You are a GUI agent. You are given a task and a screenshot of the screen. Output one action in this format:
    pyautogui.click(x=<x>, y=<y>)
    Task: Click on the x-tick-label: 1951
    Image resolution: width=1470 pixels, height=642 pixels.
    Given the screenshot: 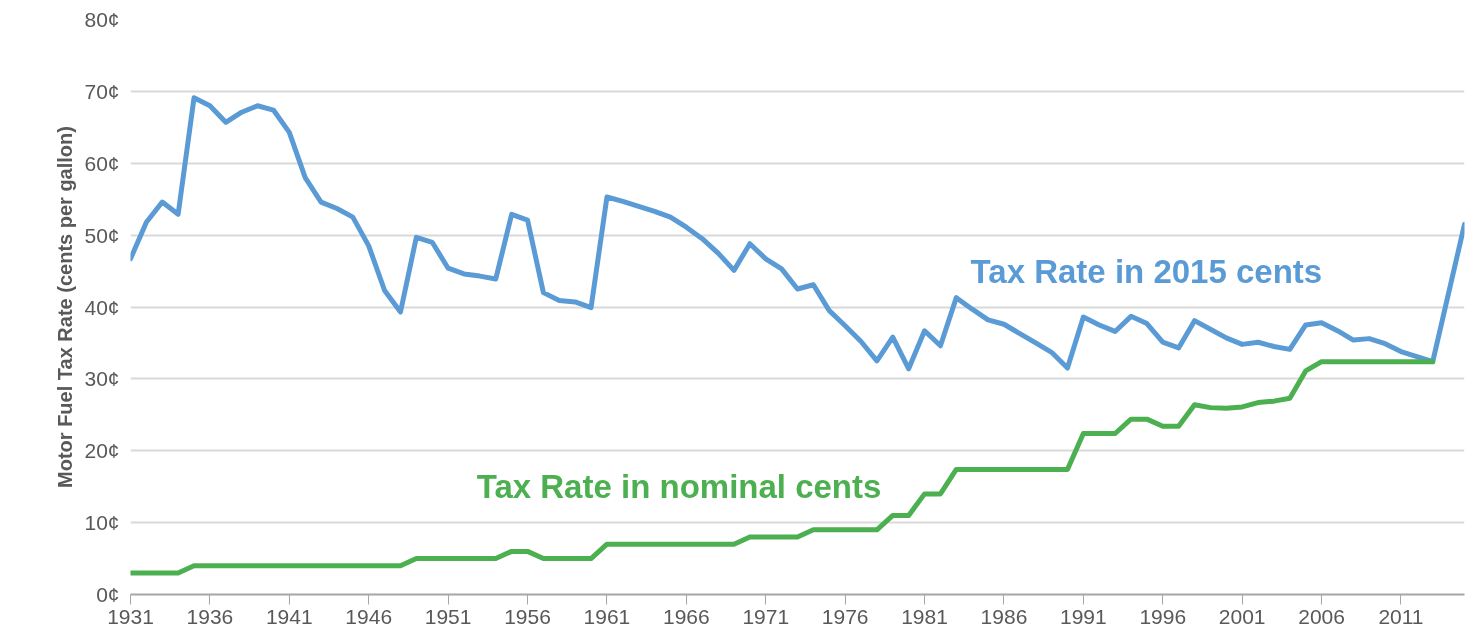 What is the action you would take?
    pyautogui.click(x=448, y=616)
    